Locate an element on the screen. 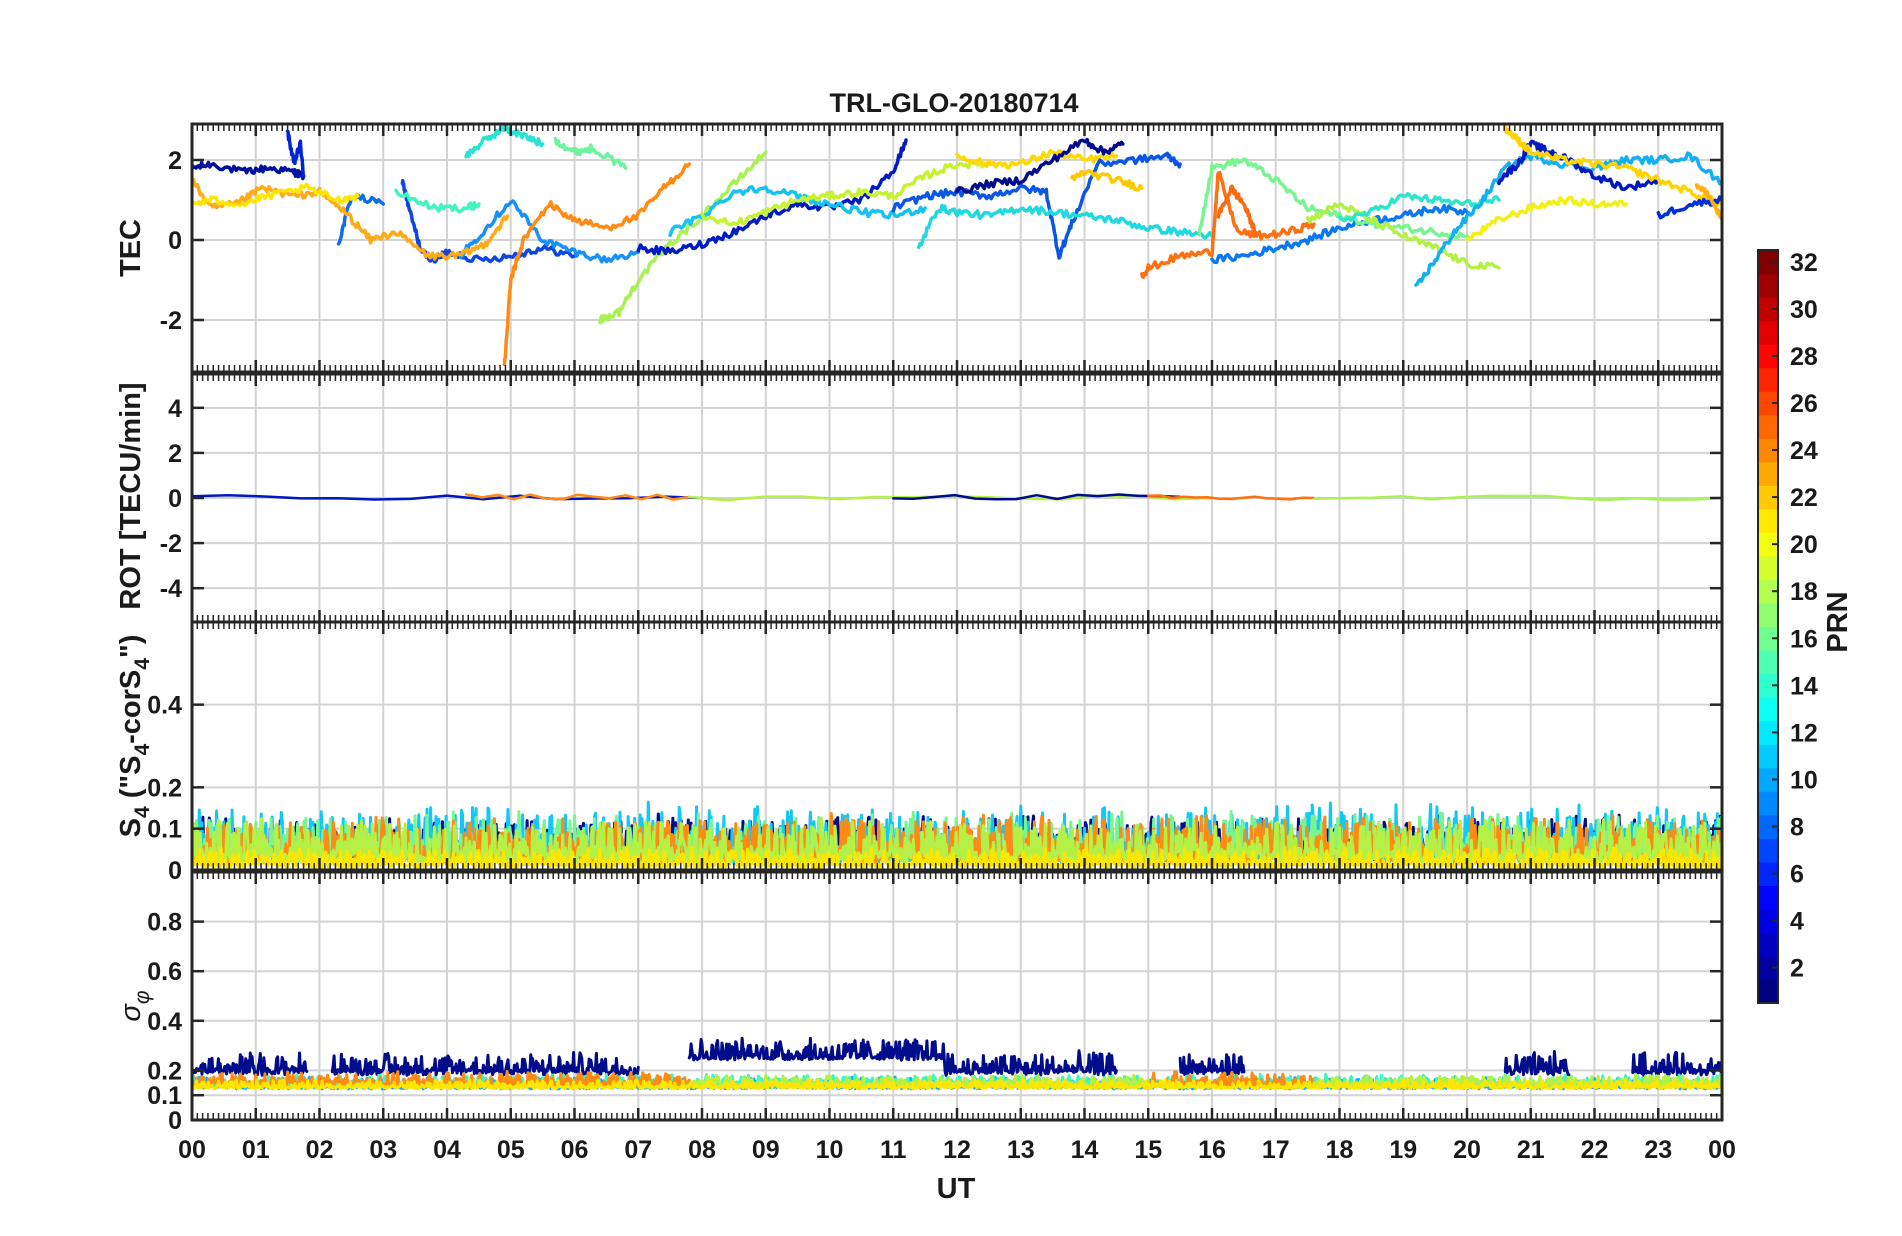 The width and height of the screenshot is (1902, 1236). x-axis-label: UT is located at coordinates (956, 1189).